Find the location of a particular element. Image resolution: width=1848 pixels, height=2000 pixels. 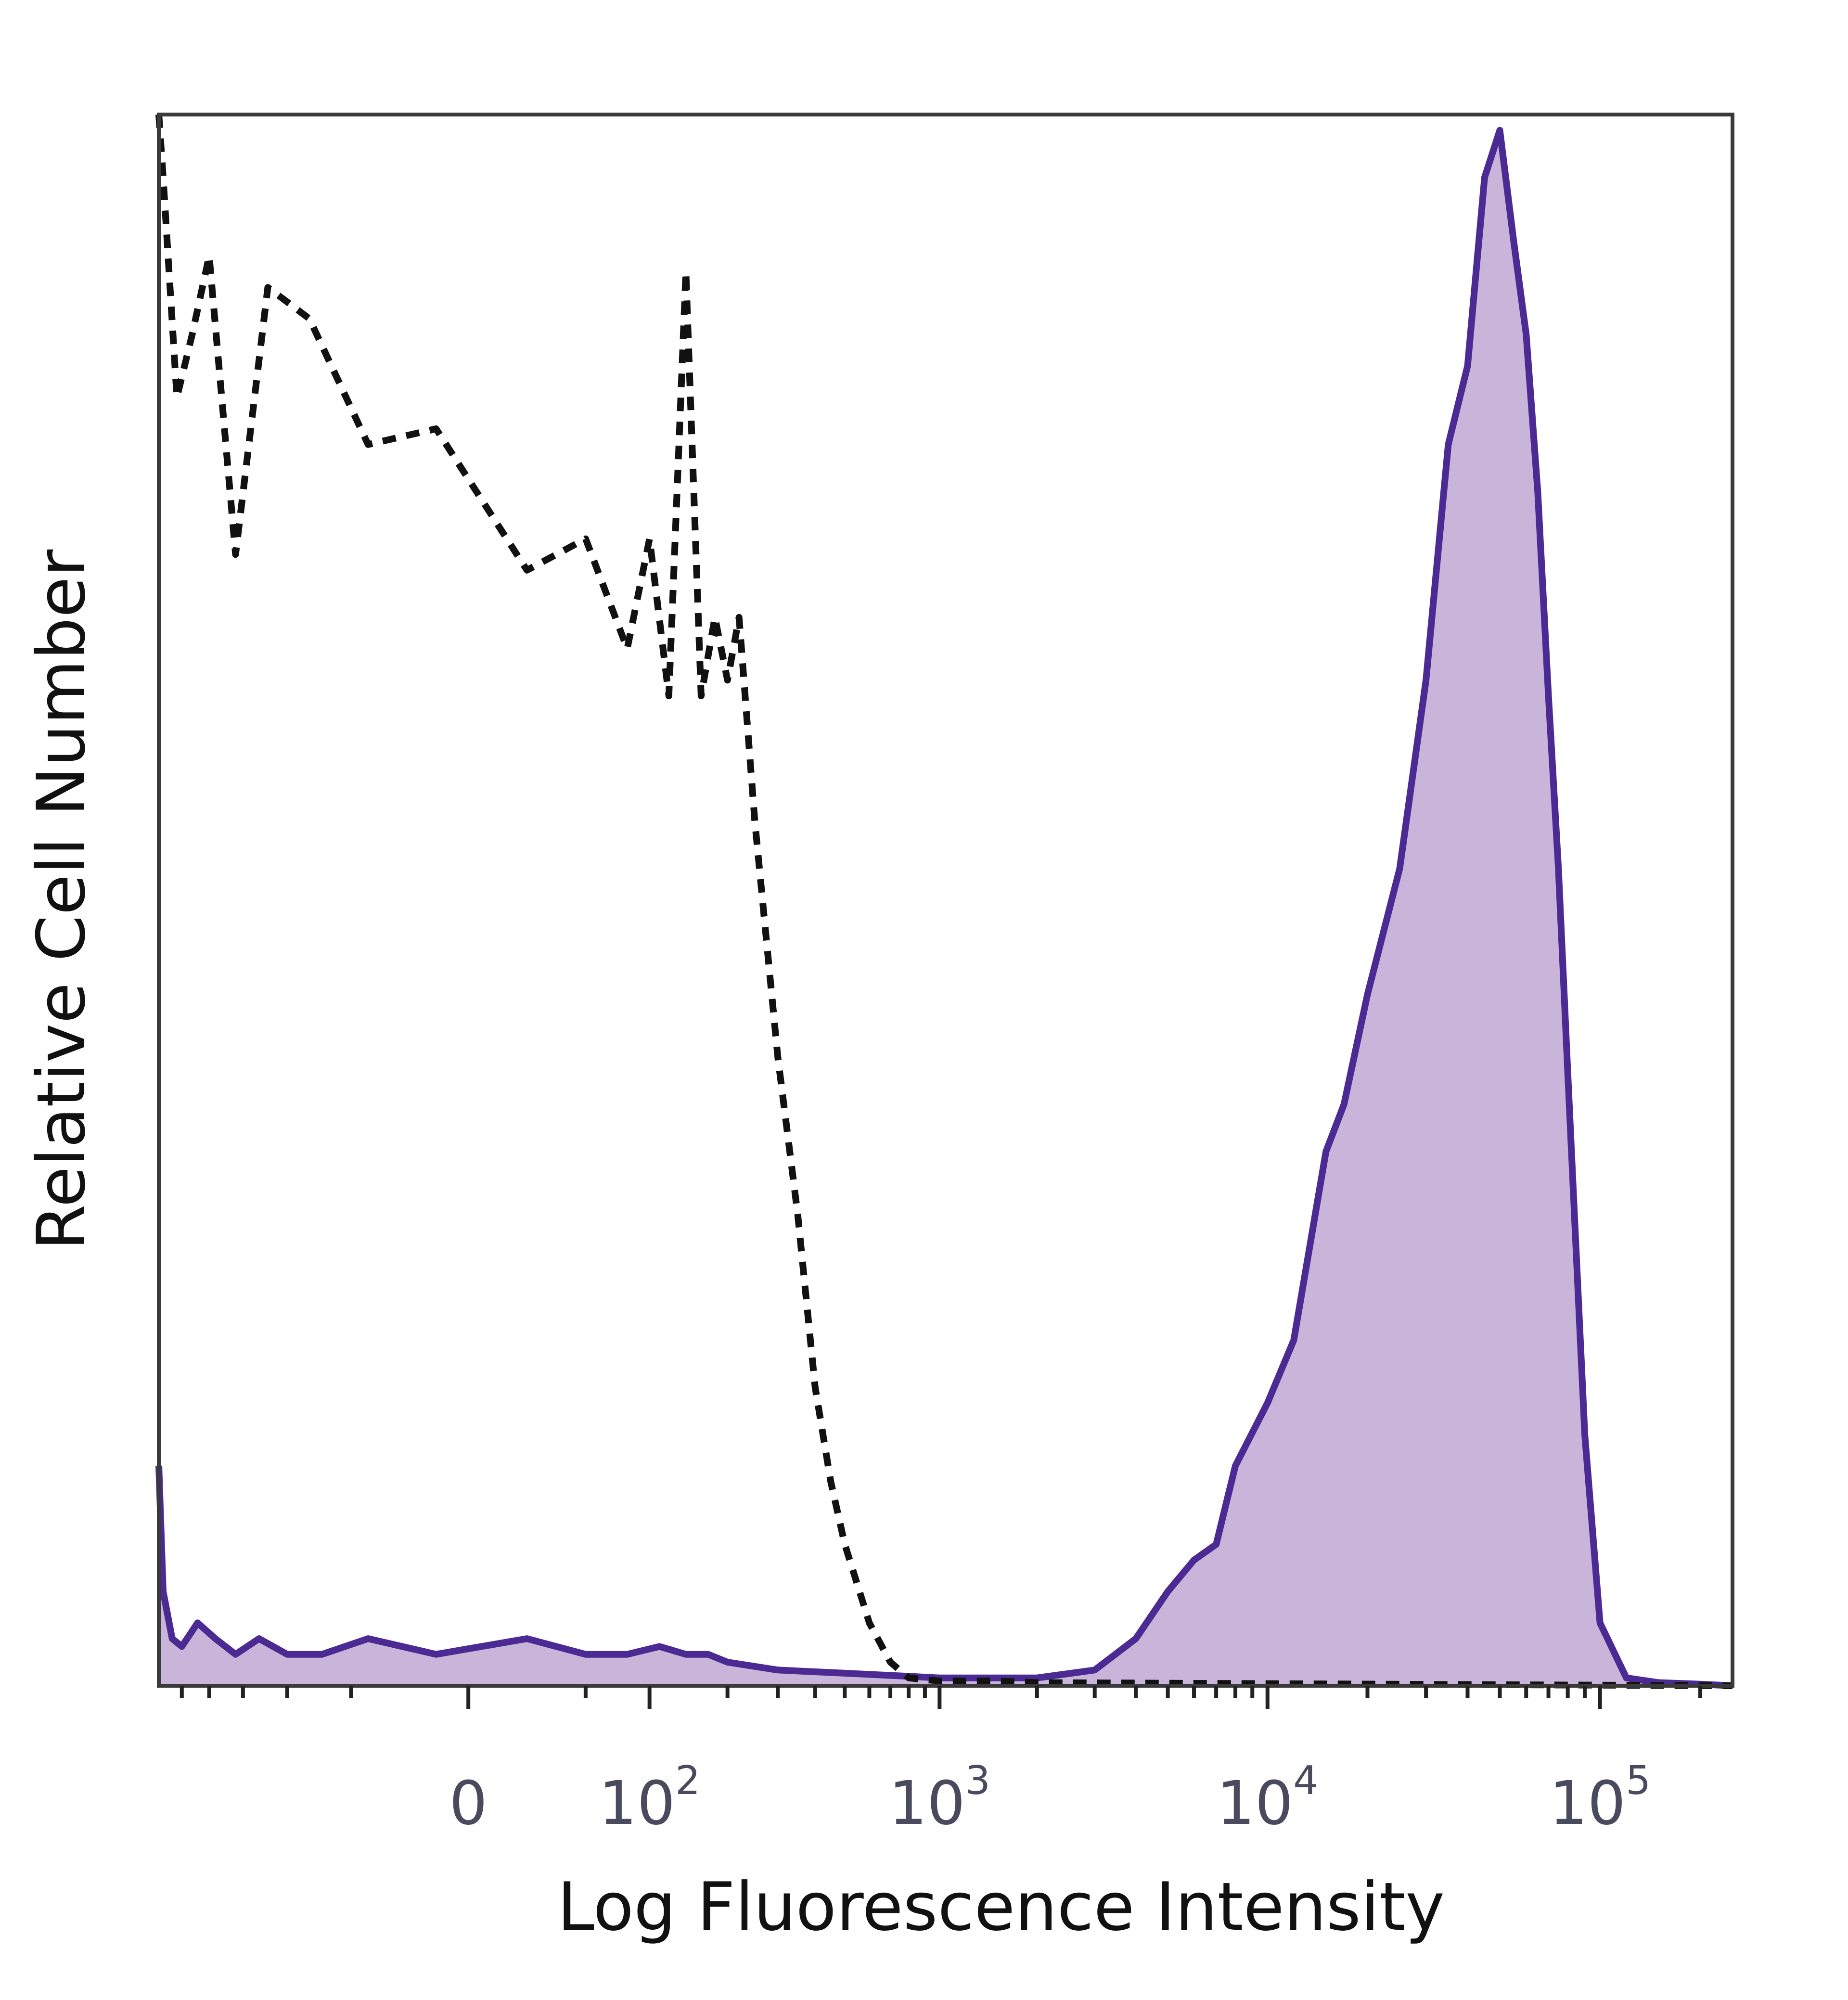

x-axis-title: Log Fluorescence Intensity is located at coordinates (1001, 1907).